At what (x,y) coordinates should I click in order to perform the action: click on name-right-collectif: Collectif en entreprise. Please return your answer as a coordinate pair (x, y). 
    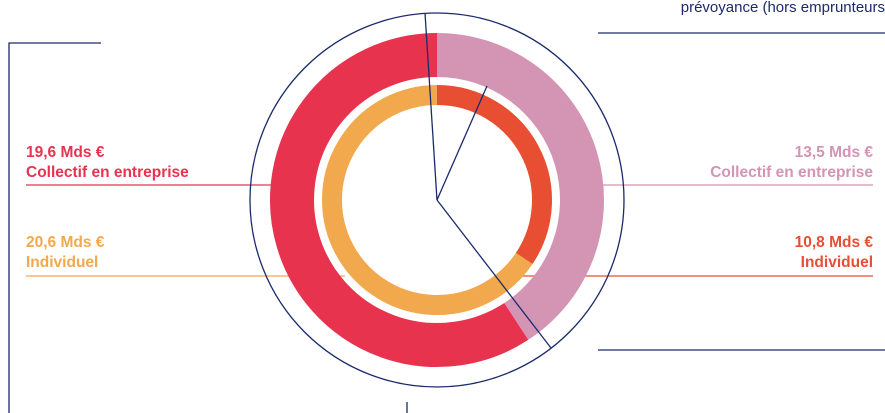
    Looking at the image, I should click on (791, 172).